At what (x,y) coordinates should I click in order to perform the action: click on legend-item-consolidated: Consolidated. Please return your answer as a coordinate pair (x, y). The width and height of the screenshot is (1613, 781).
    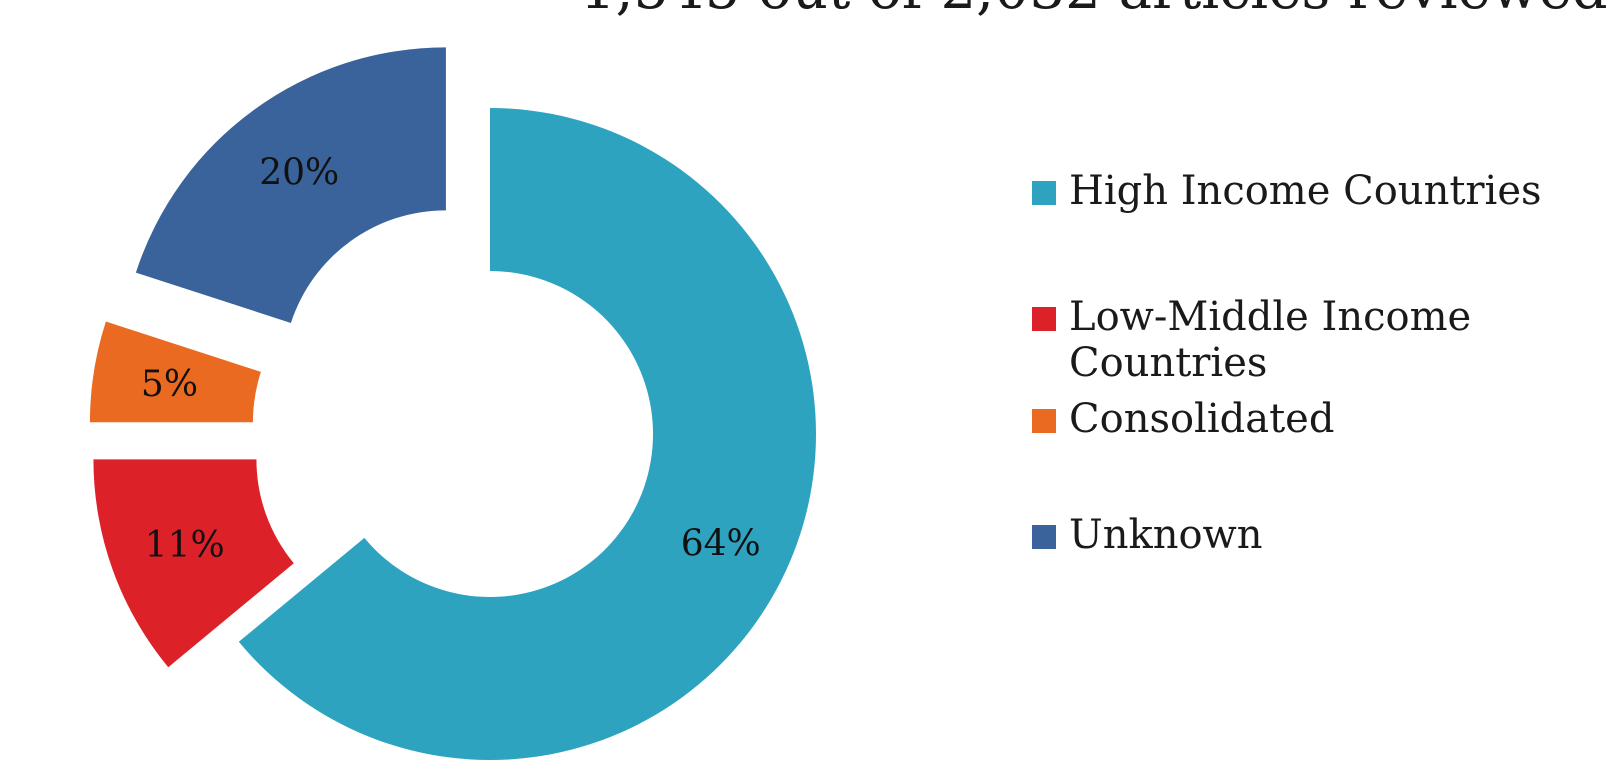
    Looking at the image, I should click on (1322, 419).